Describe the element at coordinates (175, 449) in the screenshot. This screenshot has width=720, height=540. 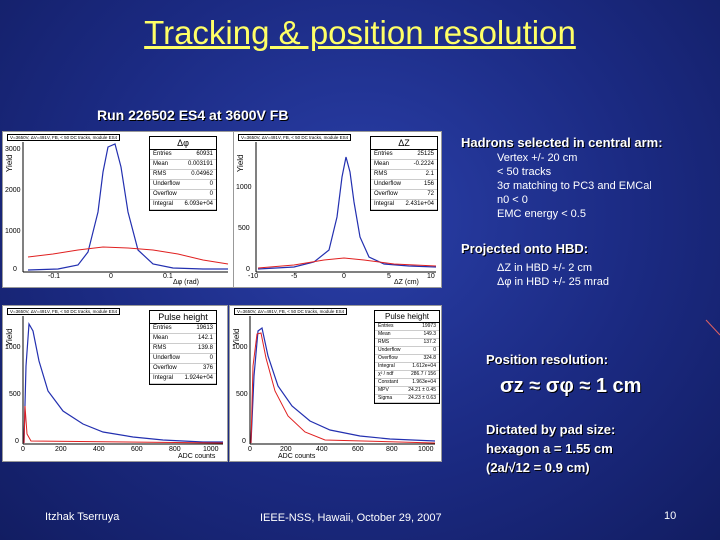
I see `x-tick: 800` at that location.